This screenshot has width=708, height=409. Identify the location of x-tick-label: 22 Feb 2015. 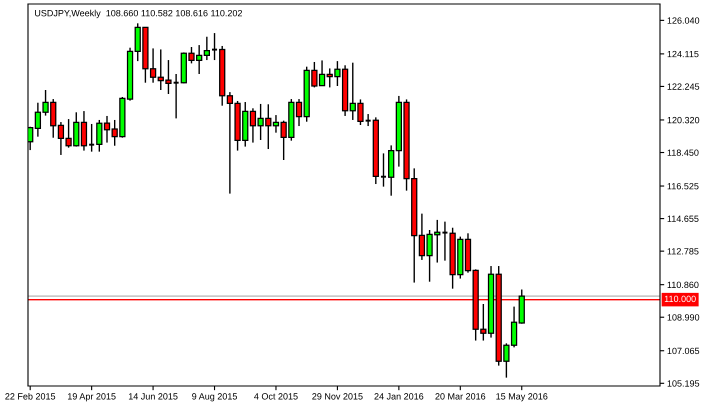
(30, 396).